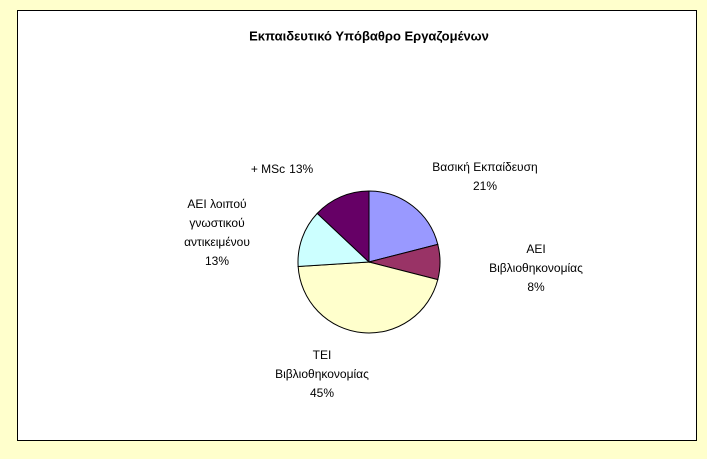  I want to click on value-label: 21%, so click(485, 186).